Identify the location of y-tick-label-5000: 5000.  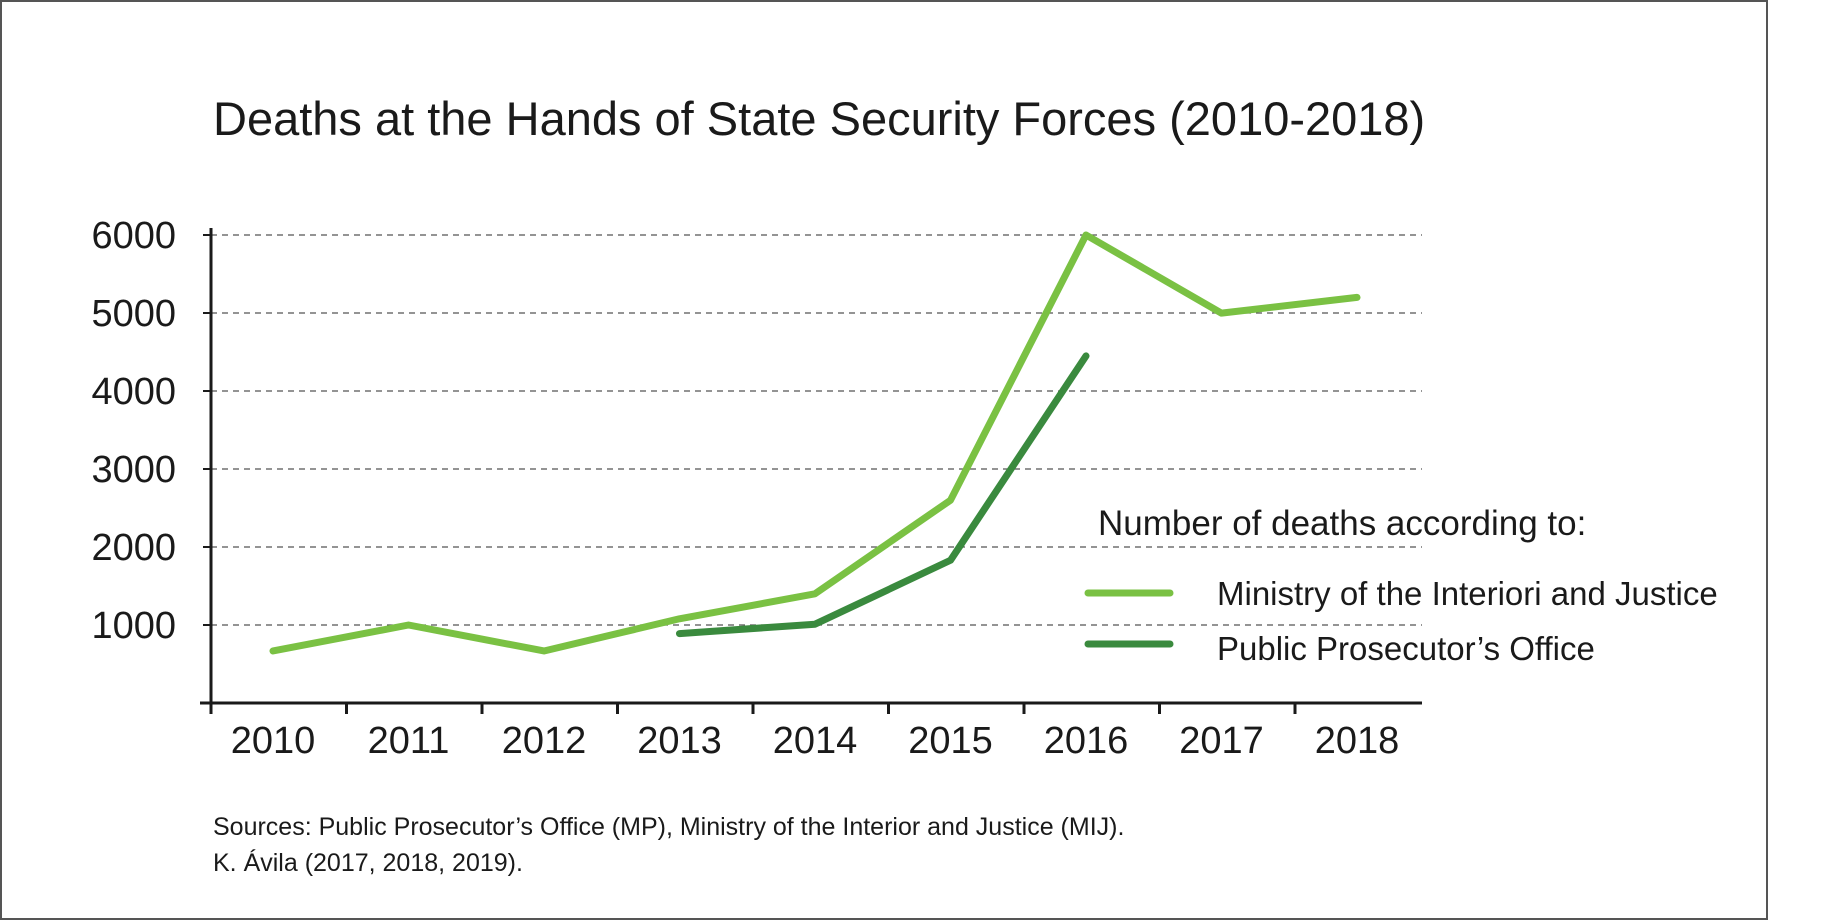
(133, 314).